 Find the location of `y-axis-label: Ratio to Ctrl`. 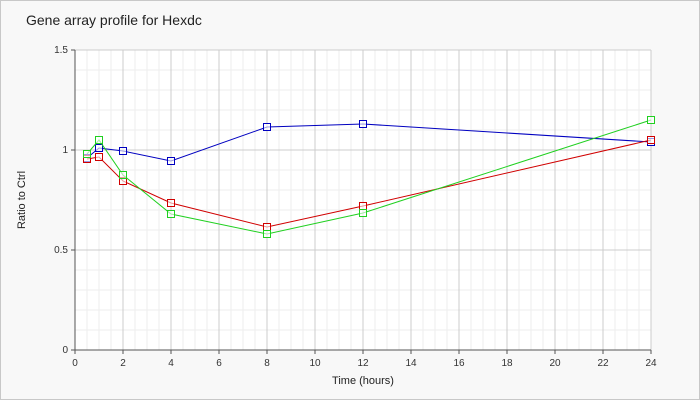

y-axis-label: Ratio to Ctrl is located at coordinates (22, 200).